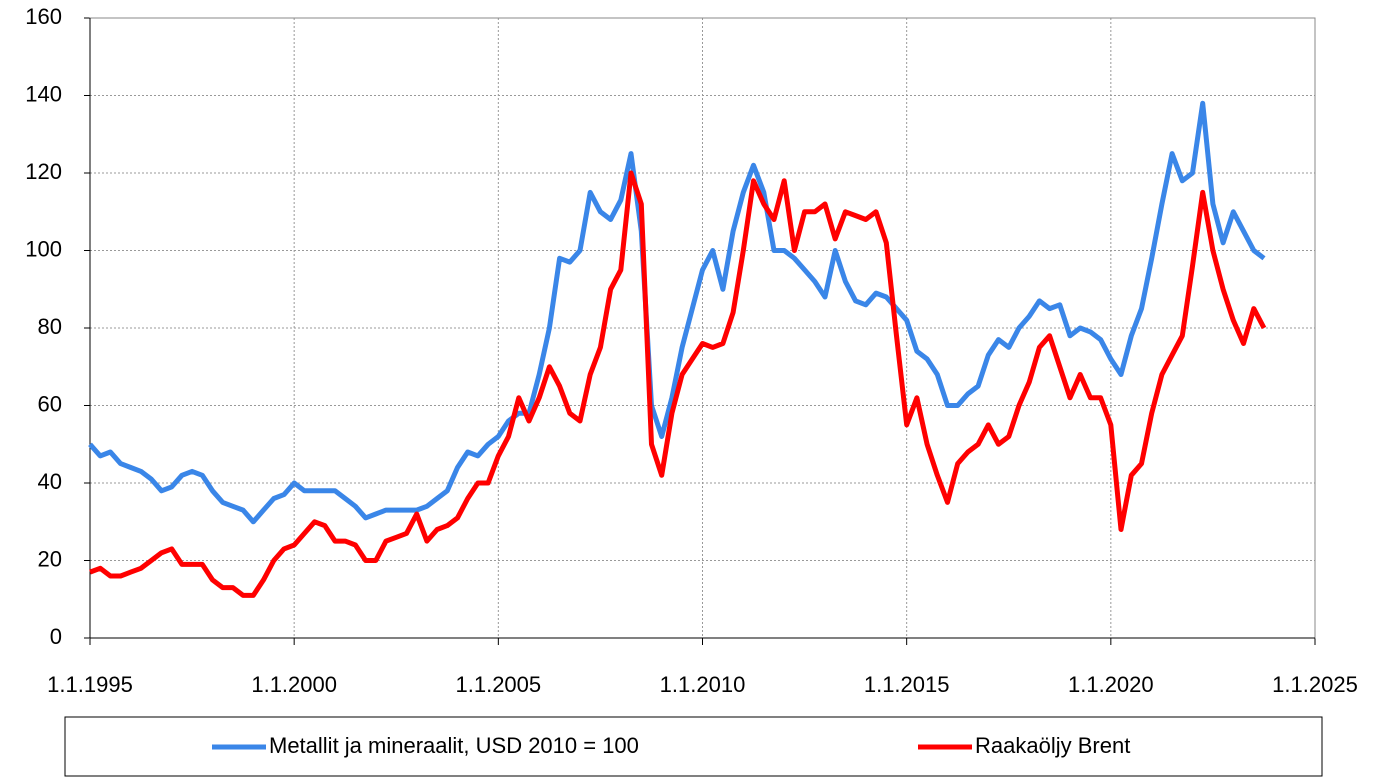 Image resolution: width=1379 pixels, height=783 pixels. Describe the element at coordinates (294, 684) in the screenshot. I see `x-tick-label: 1.1.2000` at that location.